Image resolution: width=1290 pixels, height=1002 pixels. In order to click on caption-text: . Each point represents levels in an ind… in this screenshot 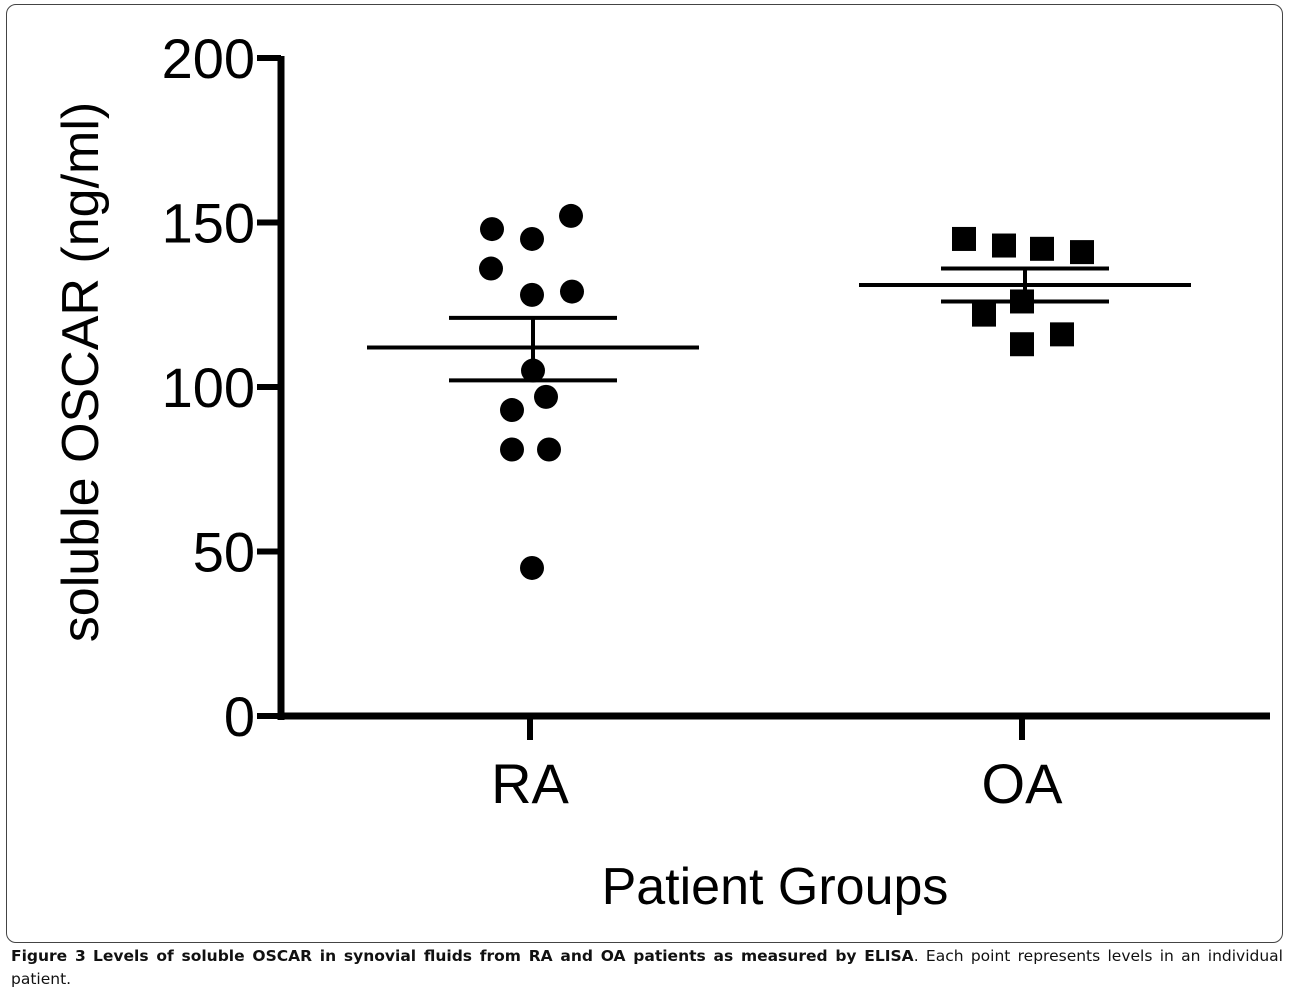, I will do `click(647, 967)`.